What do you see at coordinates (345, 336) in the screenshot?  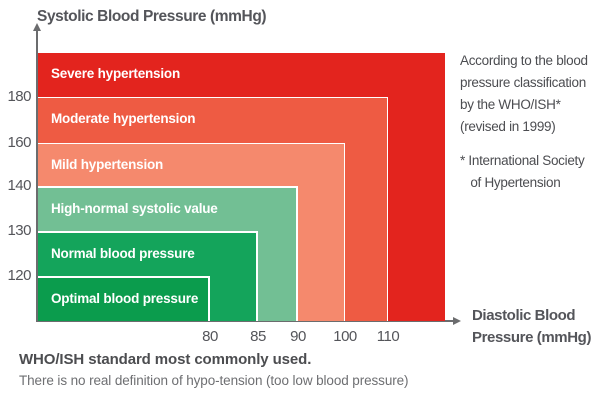 I see `x-tick-100: 100` at bounding box center [345, 336].